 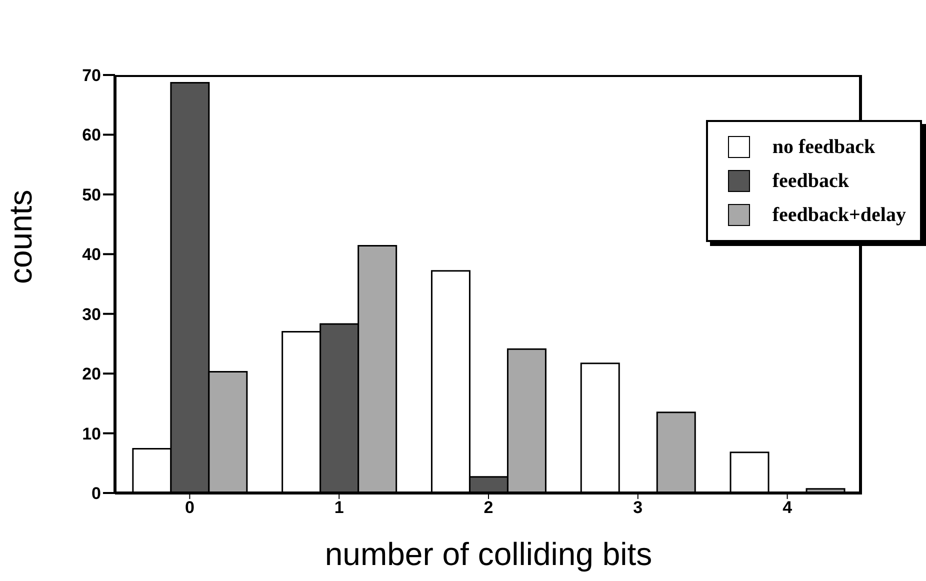 I want to click on x-tick-label: 0, so click(x=189, y=508).